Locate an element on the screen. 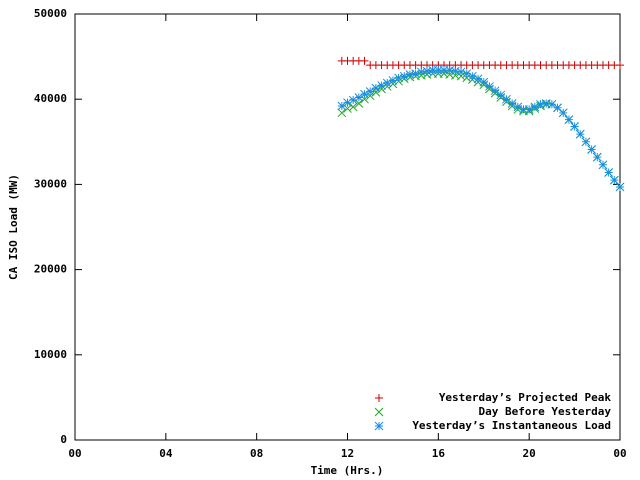 Image resolution: width=640 pixels, height=480 pixels. x-tick-label: 16 is located at coordinates (439, 453).